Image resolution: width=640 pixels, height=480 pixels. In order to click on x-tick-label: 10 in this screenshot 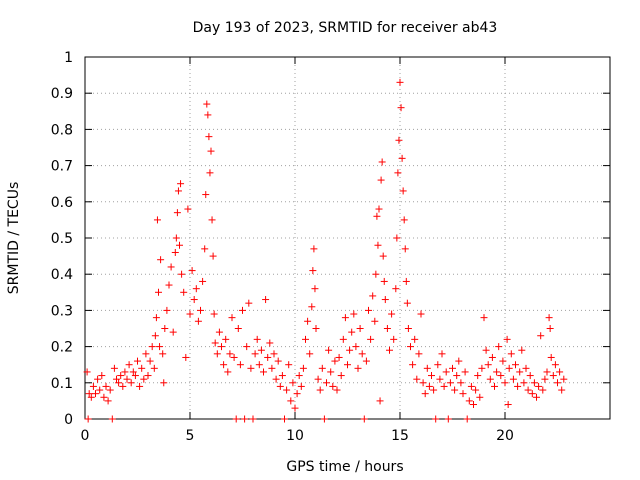, I will do `click(295, 436)`.